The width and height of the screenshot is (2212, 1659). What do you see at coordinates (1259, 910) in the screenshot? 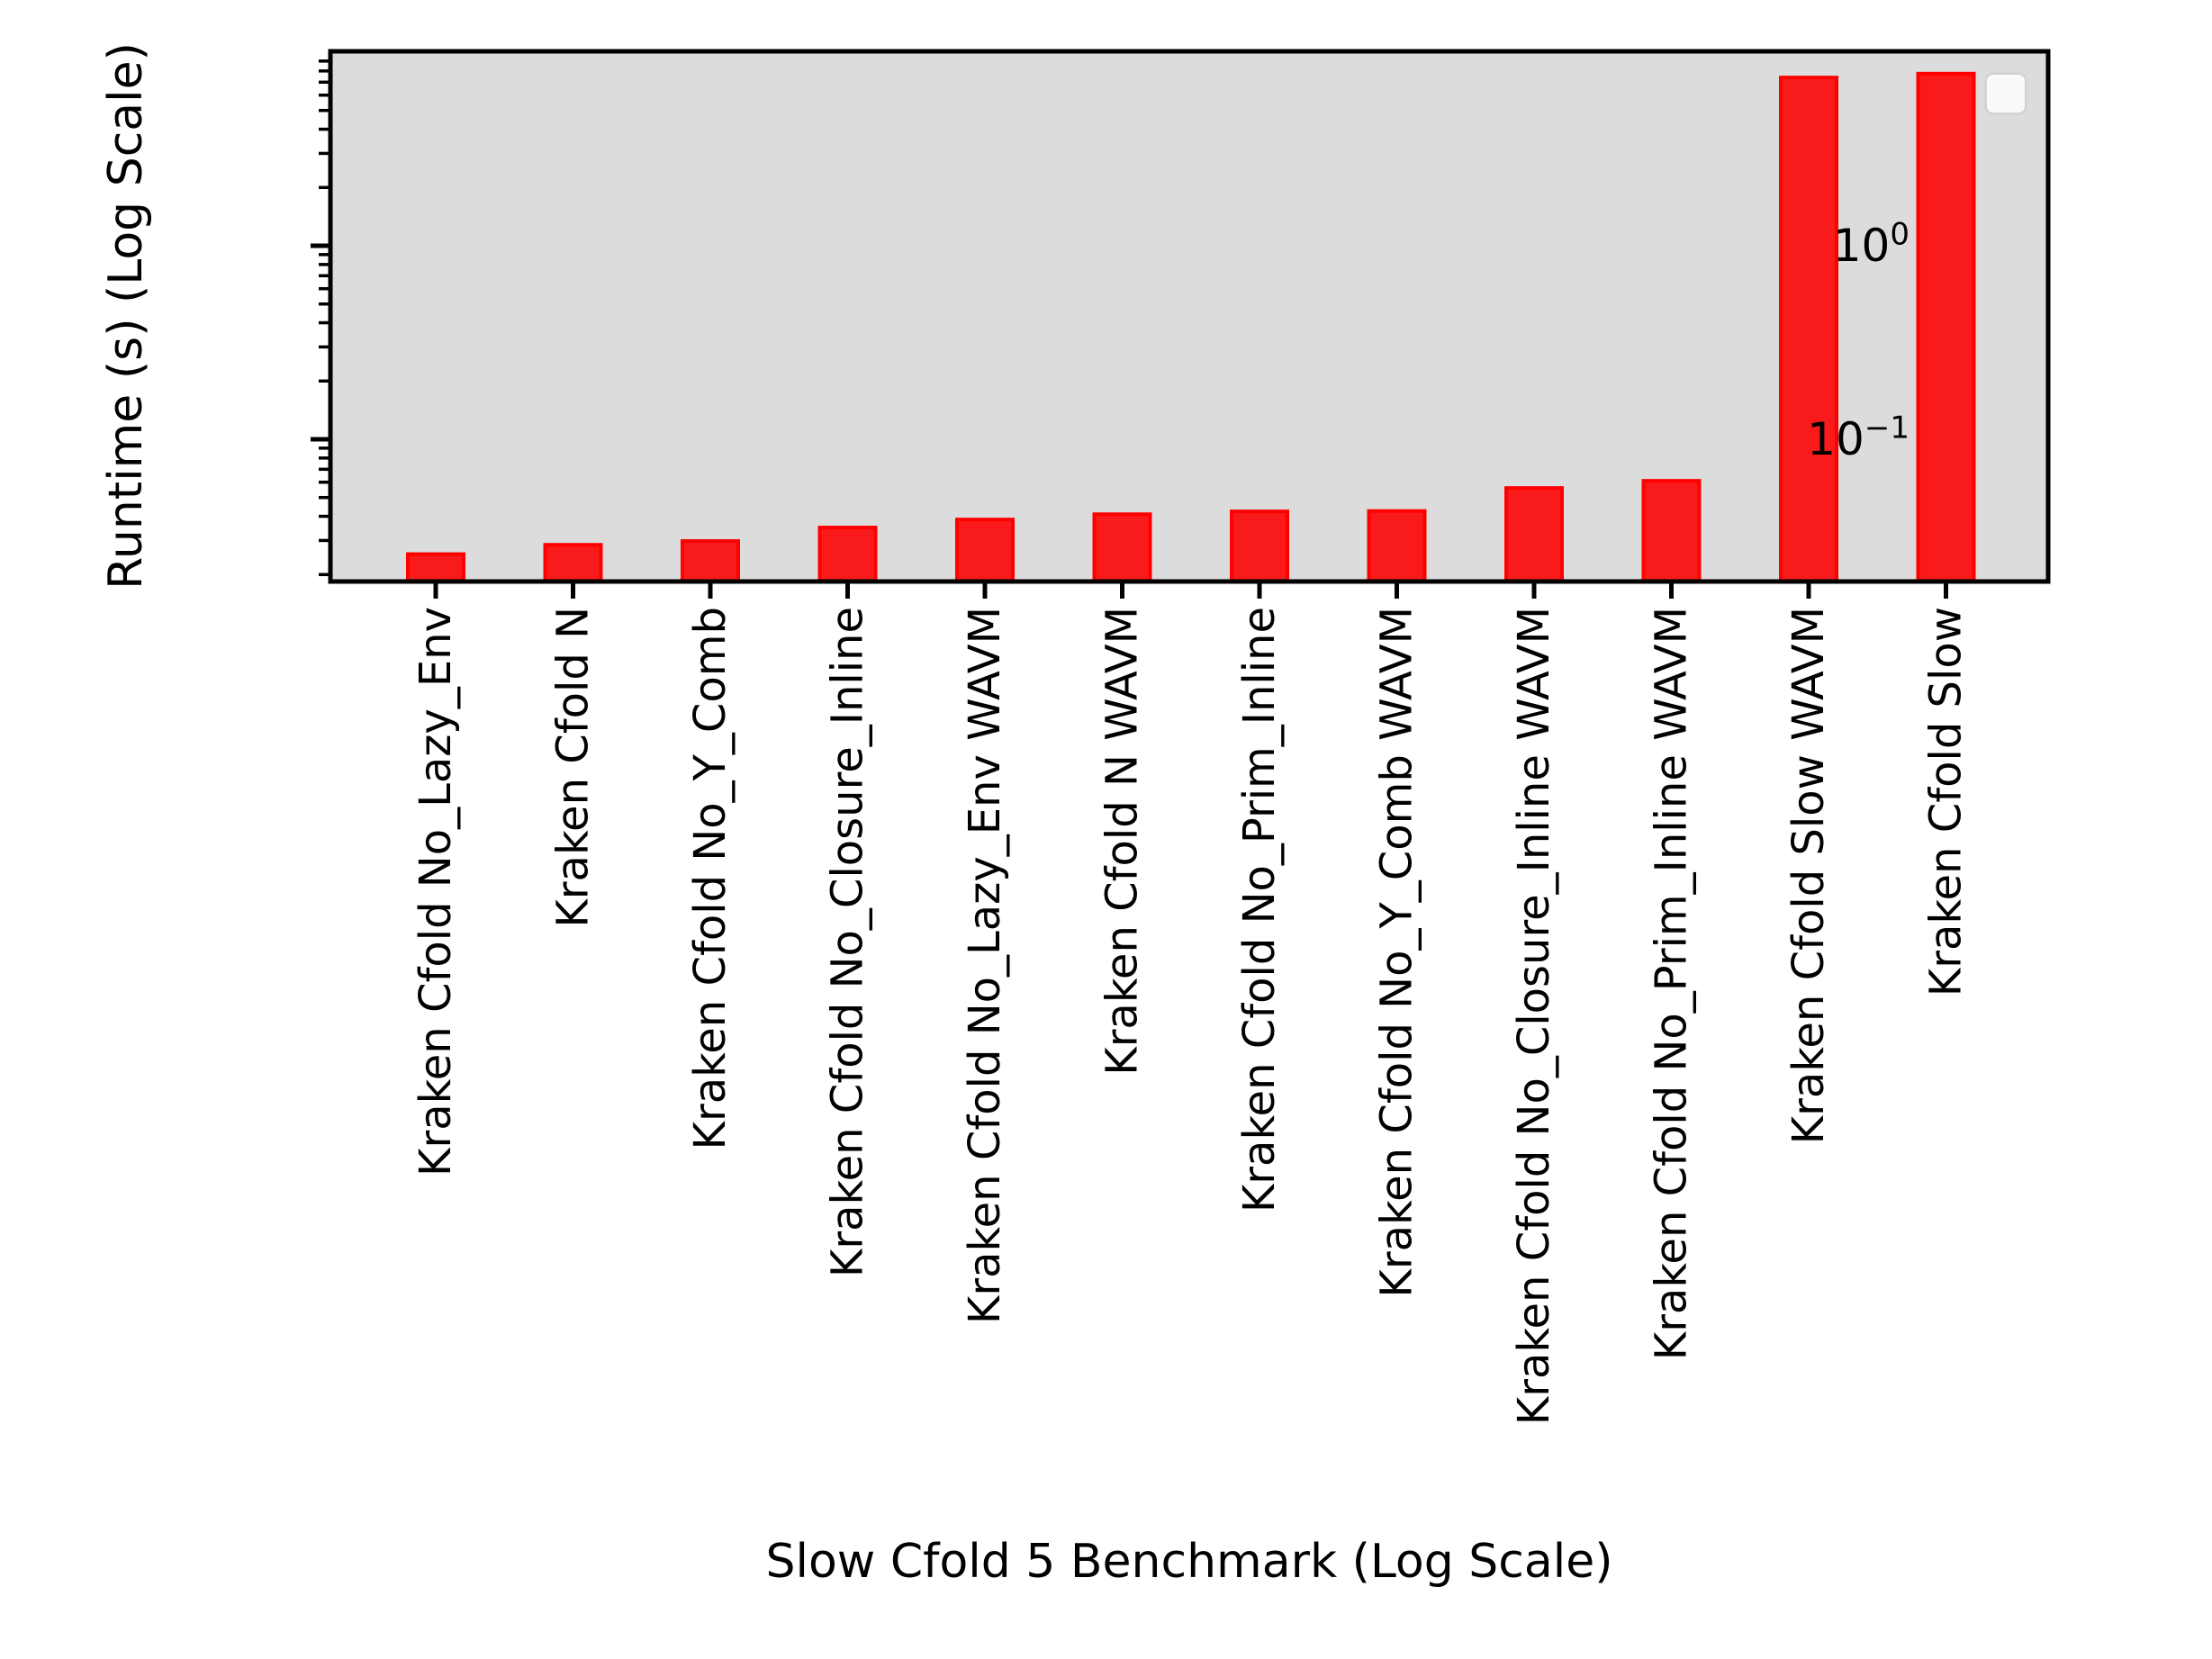
I see `x-tick-label: Kraken Cfold No_Prim_Inline` at bounding box center [1259, 910].